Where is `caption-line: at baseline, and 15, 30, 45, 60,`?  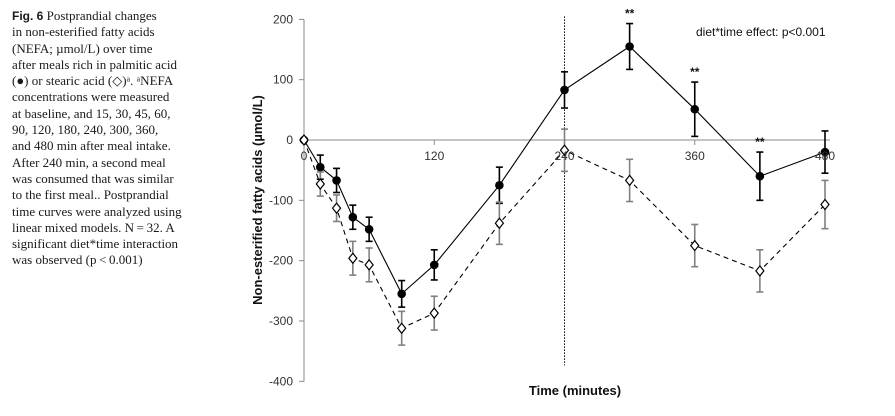 caption-line: at baseline, and 15, 30, 45, 60, is located at coordinates (91, 113).